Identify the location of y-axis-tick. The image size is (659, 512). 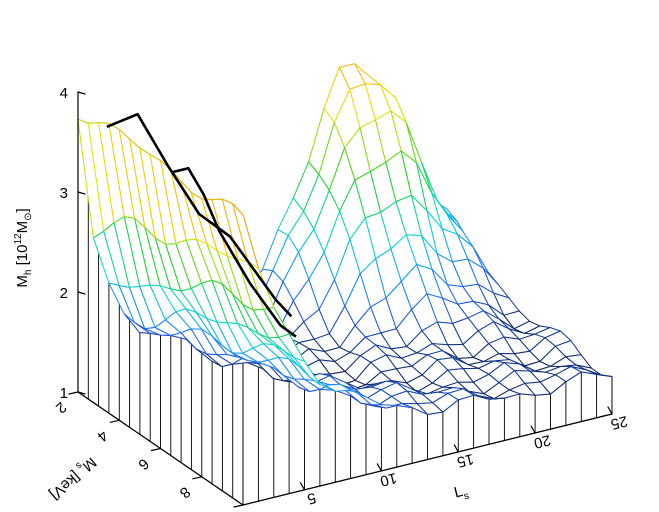
(156, 449).